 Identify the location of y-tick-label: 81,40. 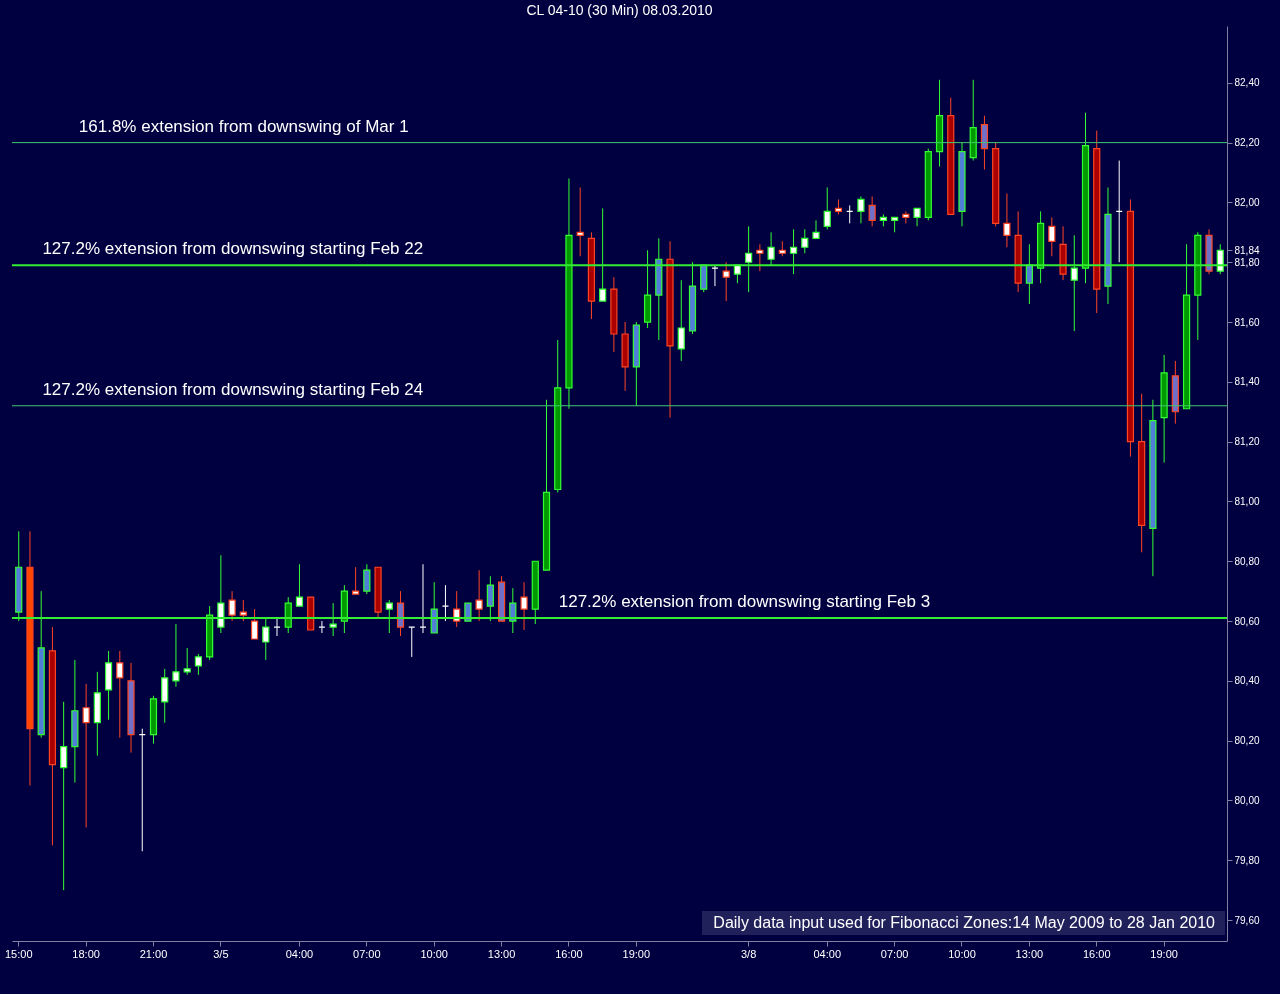
(1247, 382).